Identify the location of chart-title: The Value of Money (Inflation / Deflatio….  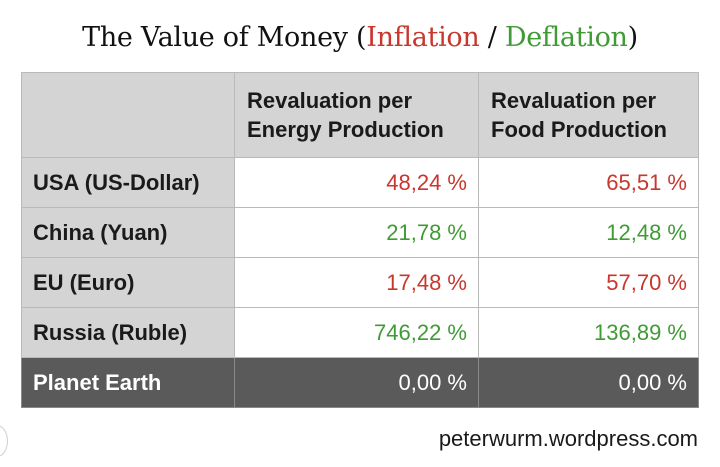
(360, 37).